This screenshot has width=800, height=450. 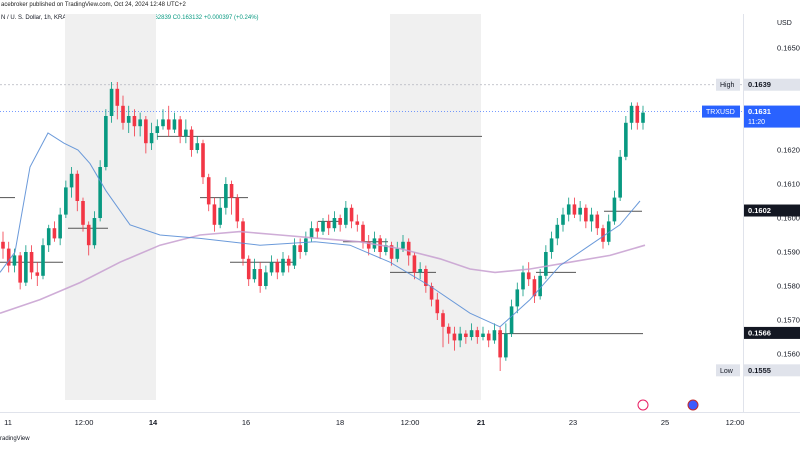 I want to click on x-tick-label: 25, so click(x=665, y=422).